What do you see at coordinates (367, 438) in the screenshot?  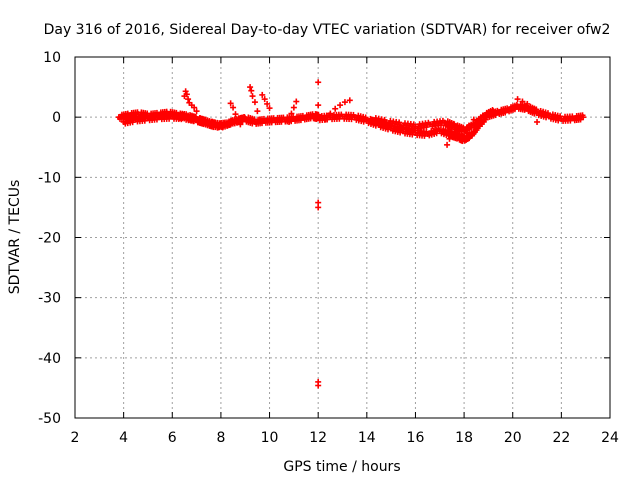 I see `x-tick-label: 14` at bounding box center [367, 438].